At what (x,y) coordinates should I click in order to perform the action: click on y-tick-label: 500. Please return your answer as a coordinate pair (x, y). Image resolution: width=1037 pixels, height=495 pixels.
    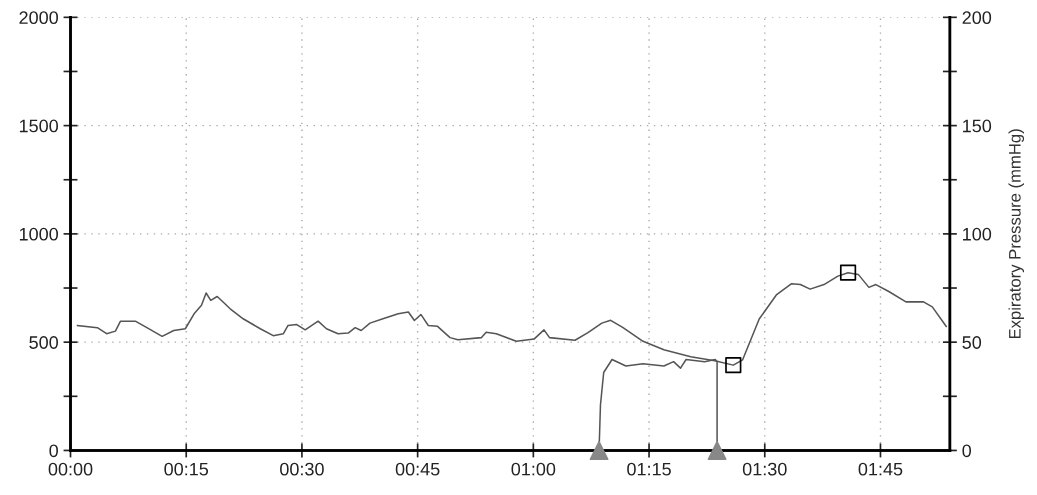
    Looking at the image, I should click on (44, 342).